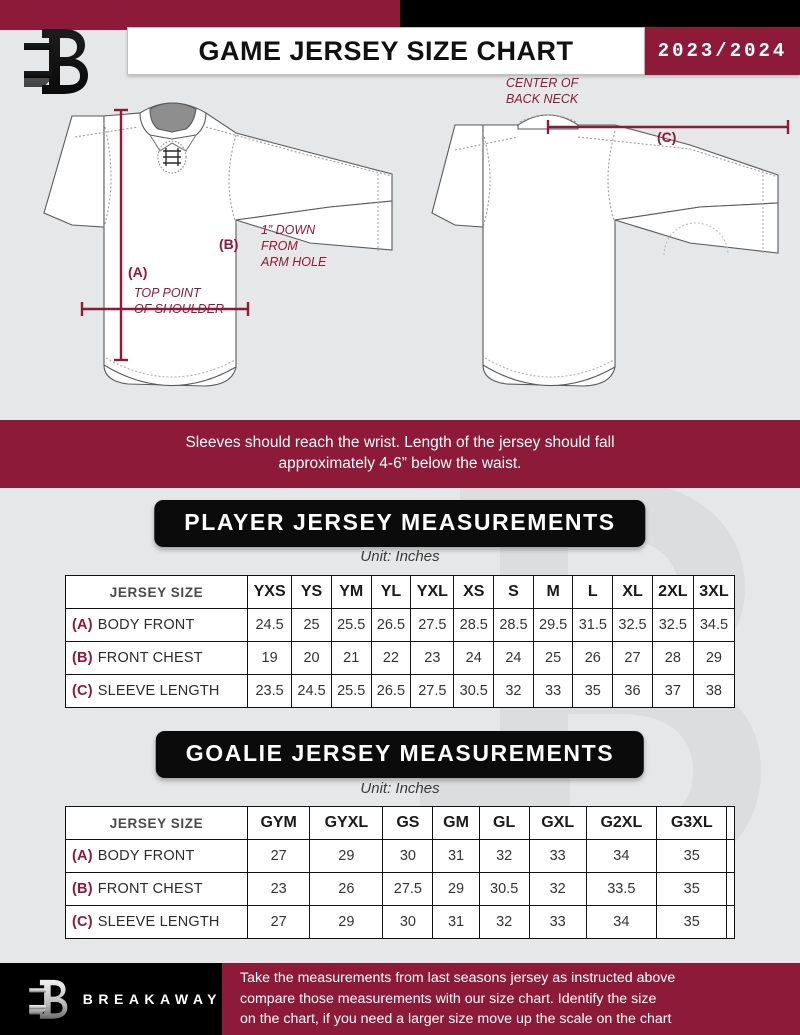 The width and height of the screenshot is (800, 1035). I want to click on cell: 30, so click(408, 922).